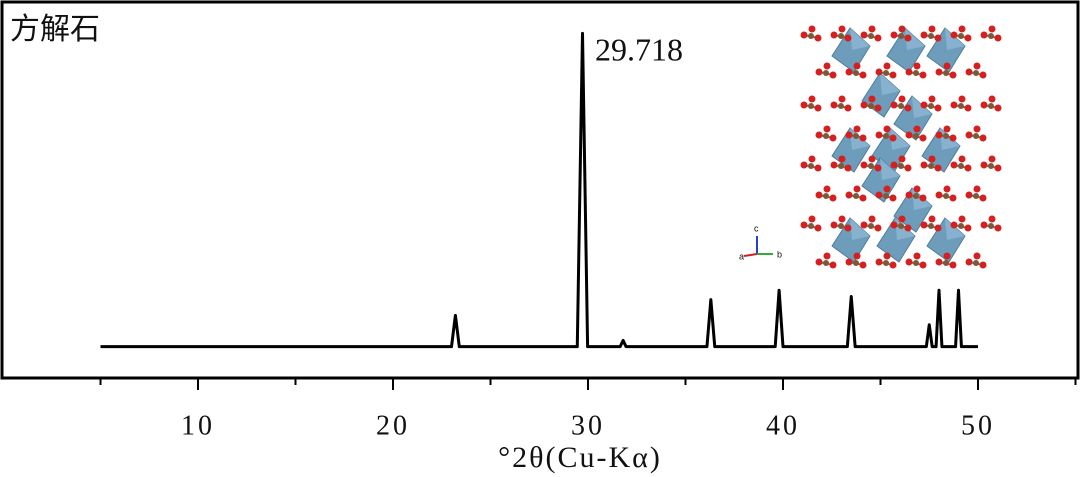 The width and height of the screenshot is (1080, 477). I want to click on x-tick-label: 30, so click(588, 425).